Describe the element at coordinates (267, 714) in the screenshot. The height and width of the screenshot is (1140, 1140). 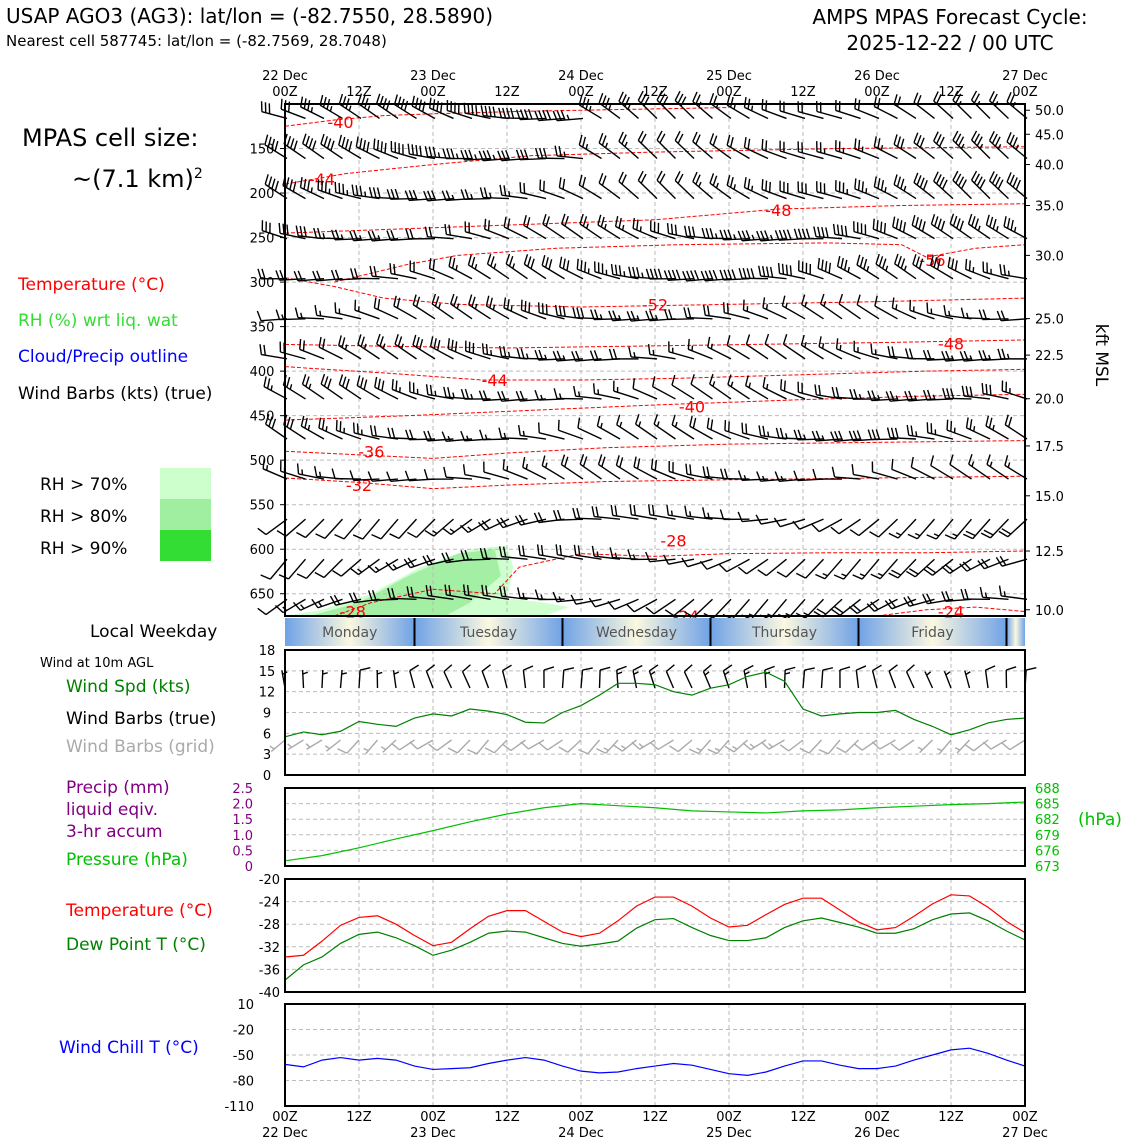
I see `wind-tick-label: 9` at that location.